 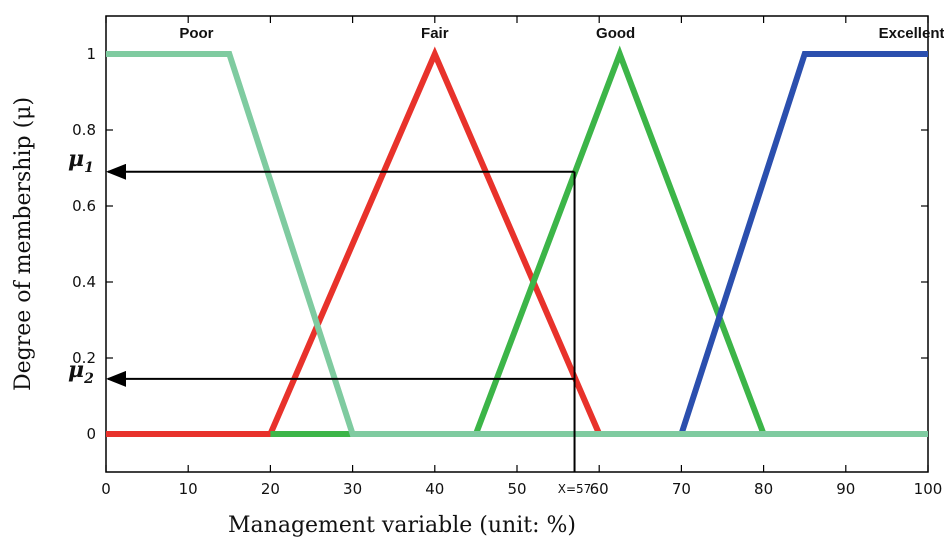 What do you see at coordinates (352, 489) in the screenshot?
I see `x-tick-label: 30` at bounding box center [352, 489].